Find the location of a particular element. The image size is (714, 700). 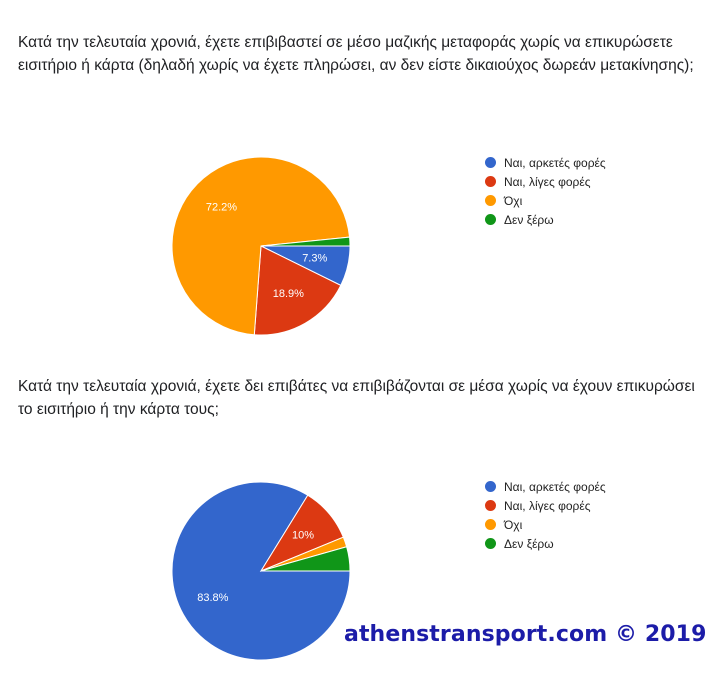

pie-chart-1: 7.3% 18.9% 72.2% is located at coordinates (261, 246).